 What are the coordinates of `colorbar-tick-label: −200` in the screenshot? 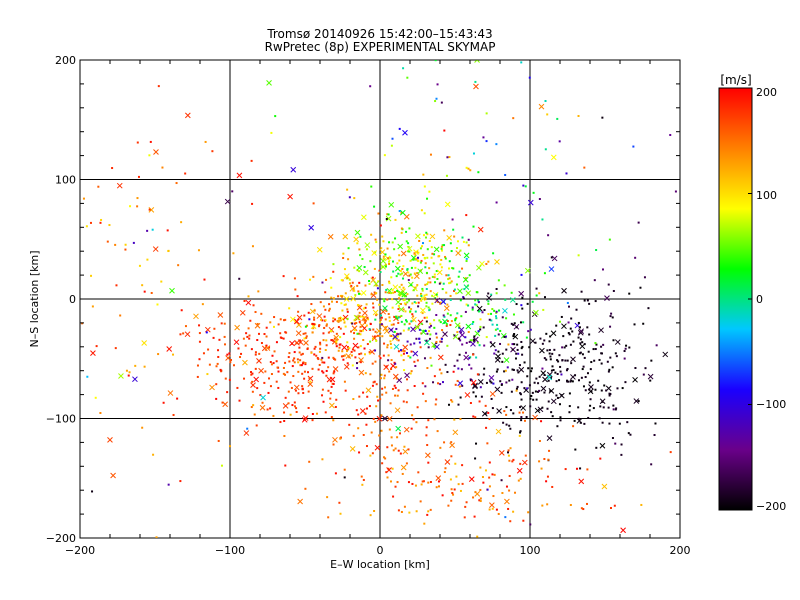 It's located at (771, 506).